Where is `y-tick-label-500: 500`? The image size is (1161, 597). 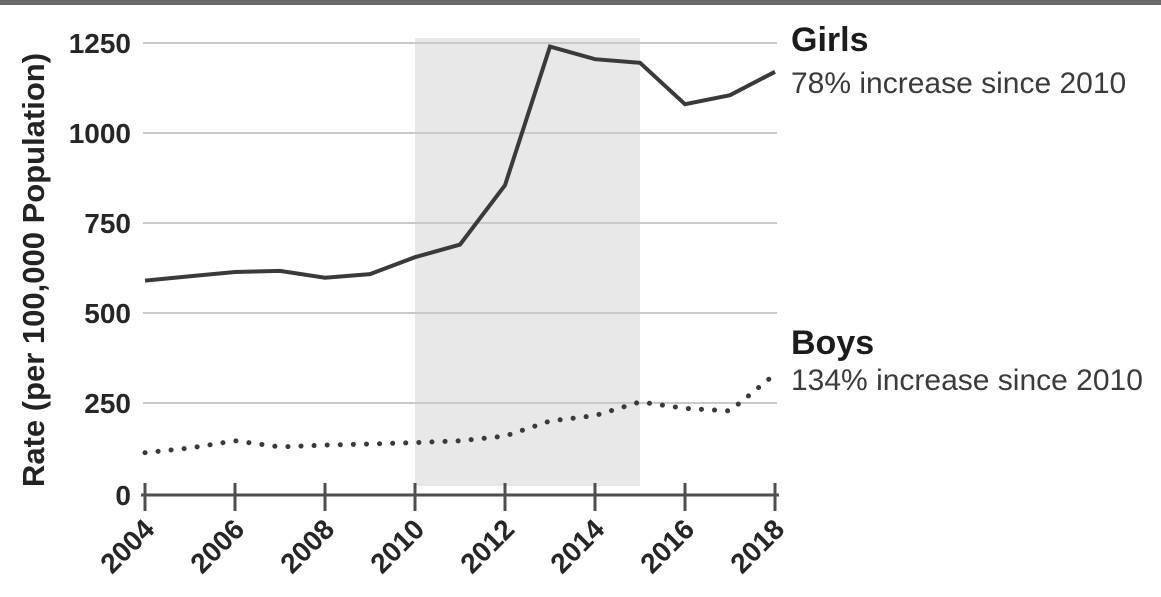
y-tick-label-500: 500 is located at coordinates (107, 313).